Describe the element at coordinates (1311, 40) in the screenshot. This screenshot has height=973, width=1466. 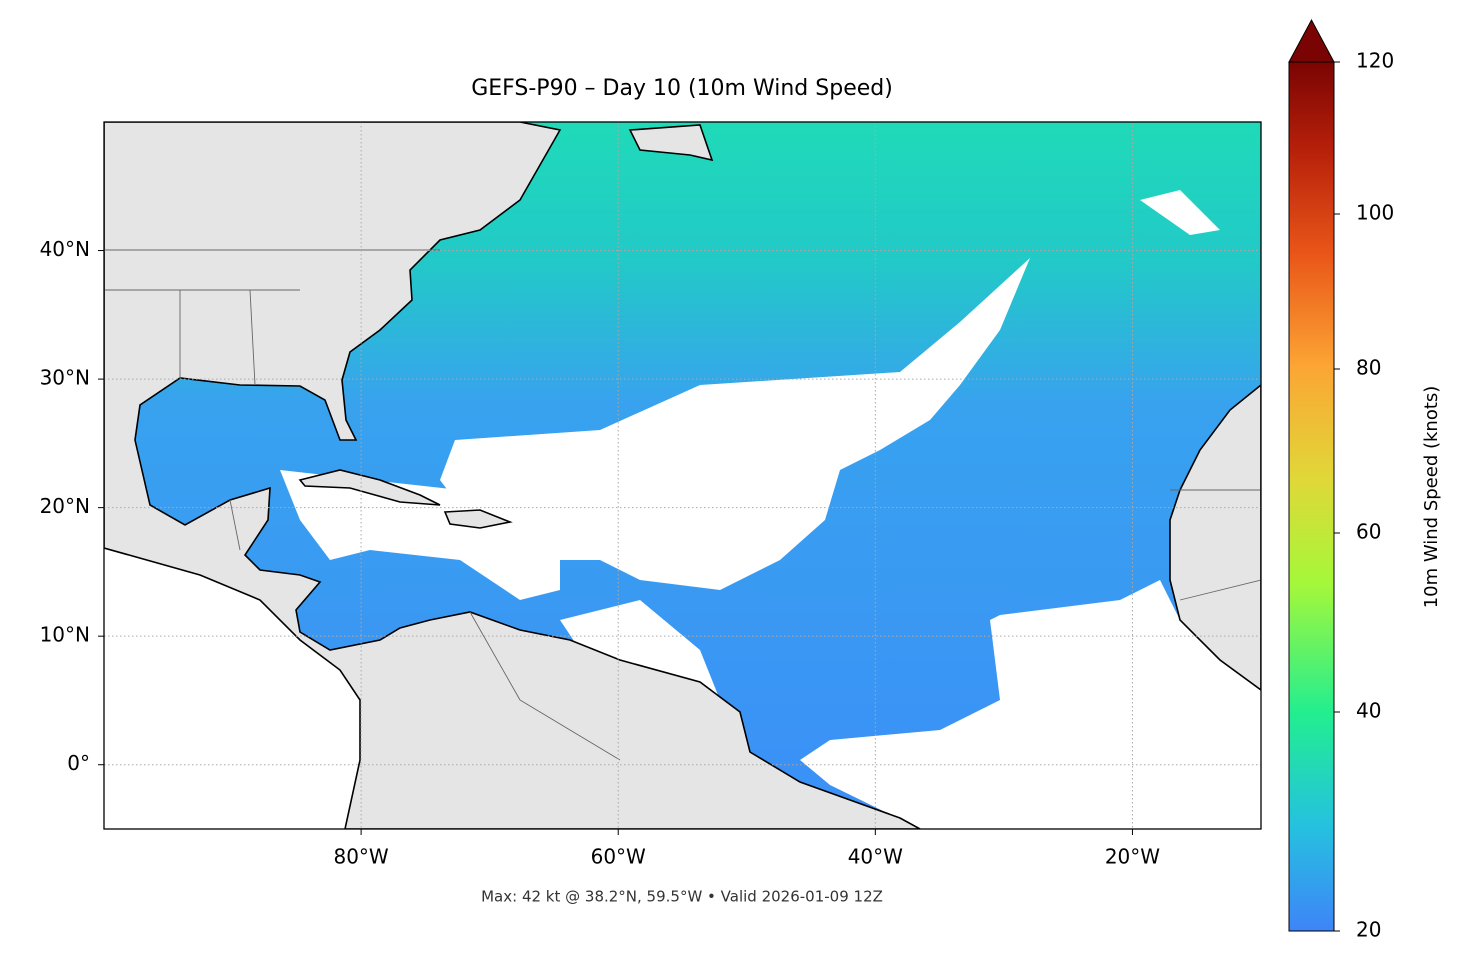
I see `colorbar-extend` at that location.